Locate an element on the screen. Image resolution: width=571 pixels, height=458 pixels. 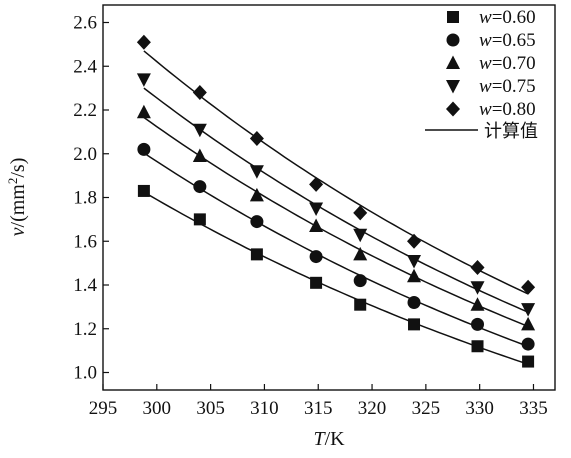
y-tick-label: 2.6 is located at coordinates (85, 23).